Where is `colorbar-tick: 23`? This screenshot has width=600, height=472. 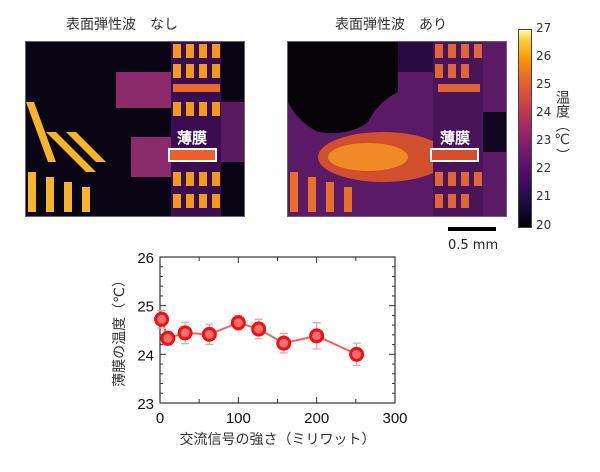 colorbar-tick: 23 is located at coordinates (544, 140).